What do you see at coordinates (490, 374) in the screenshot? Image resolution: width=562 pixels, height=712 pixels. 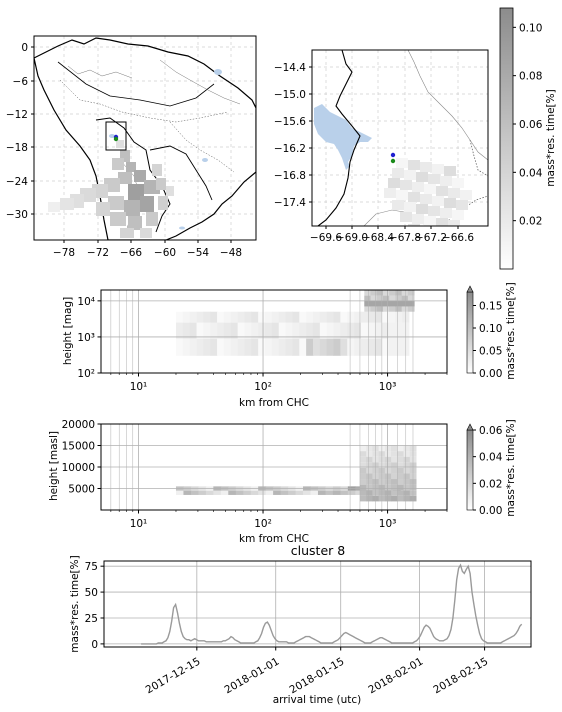 I see `heatmap1-colorbar-tick-label: 0.00` at bounding box center [490, 374].